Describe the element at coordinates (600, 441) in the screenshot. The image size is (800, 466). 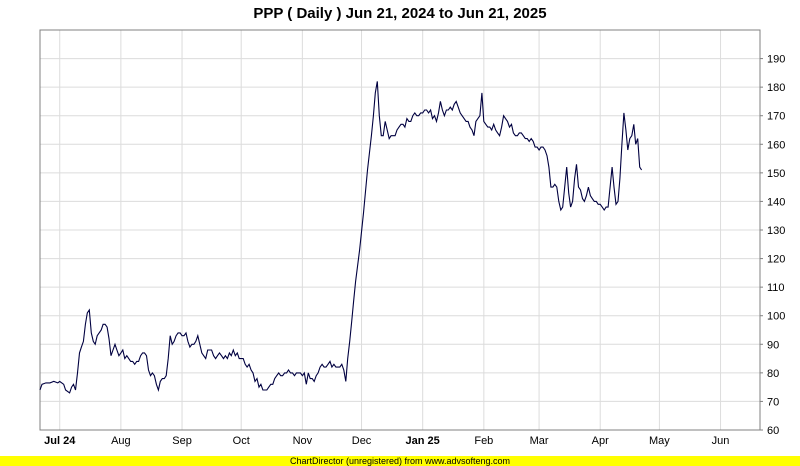
I see `x-tick-label: Apr` at that location.